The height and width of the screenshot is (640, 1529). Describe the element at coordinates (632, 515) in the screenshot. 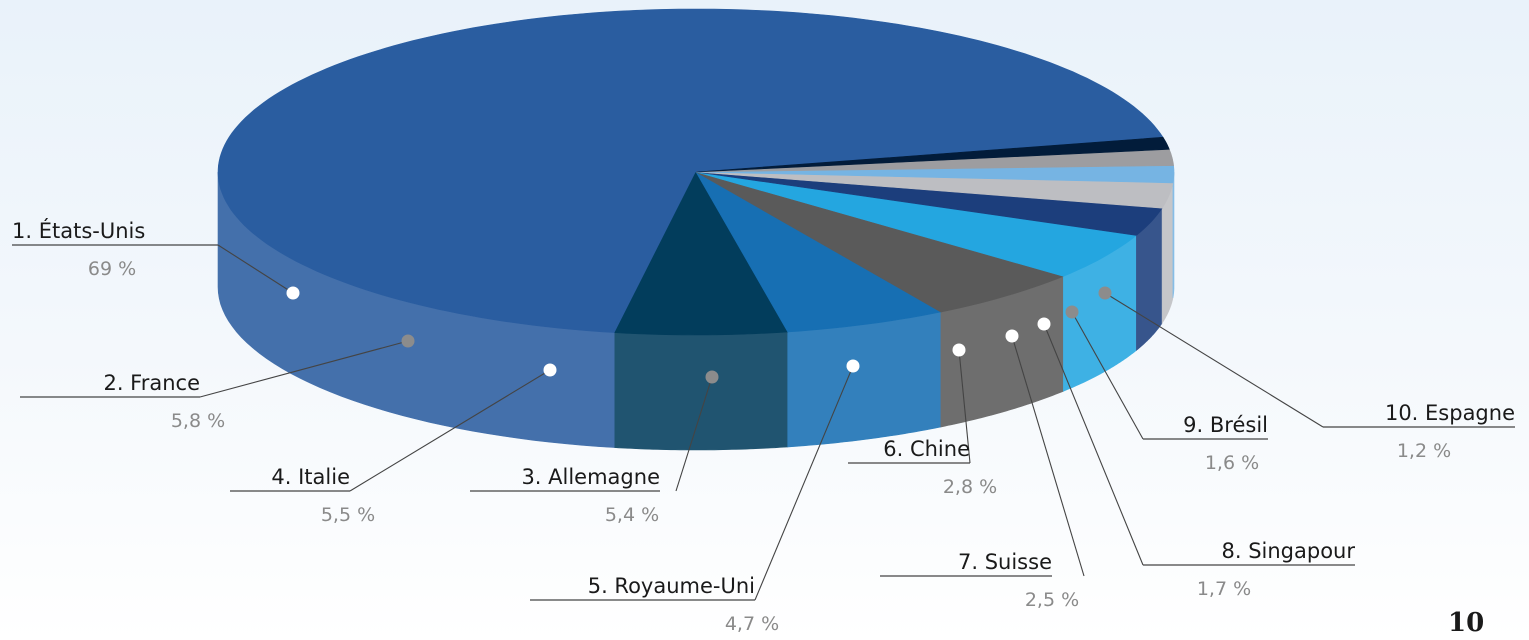

I see `label-value-3: 5,4 %` at that location.